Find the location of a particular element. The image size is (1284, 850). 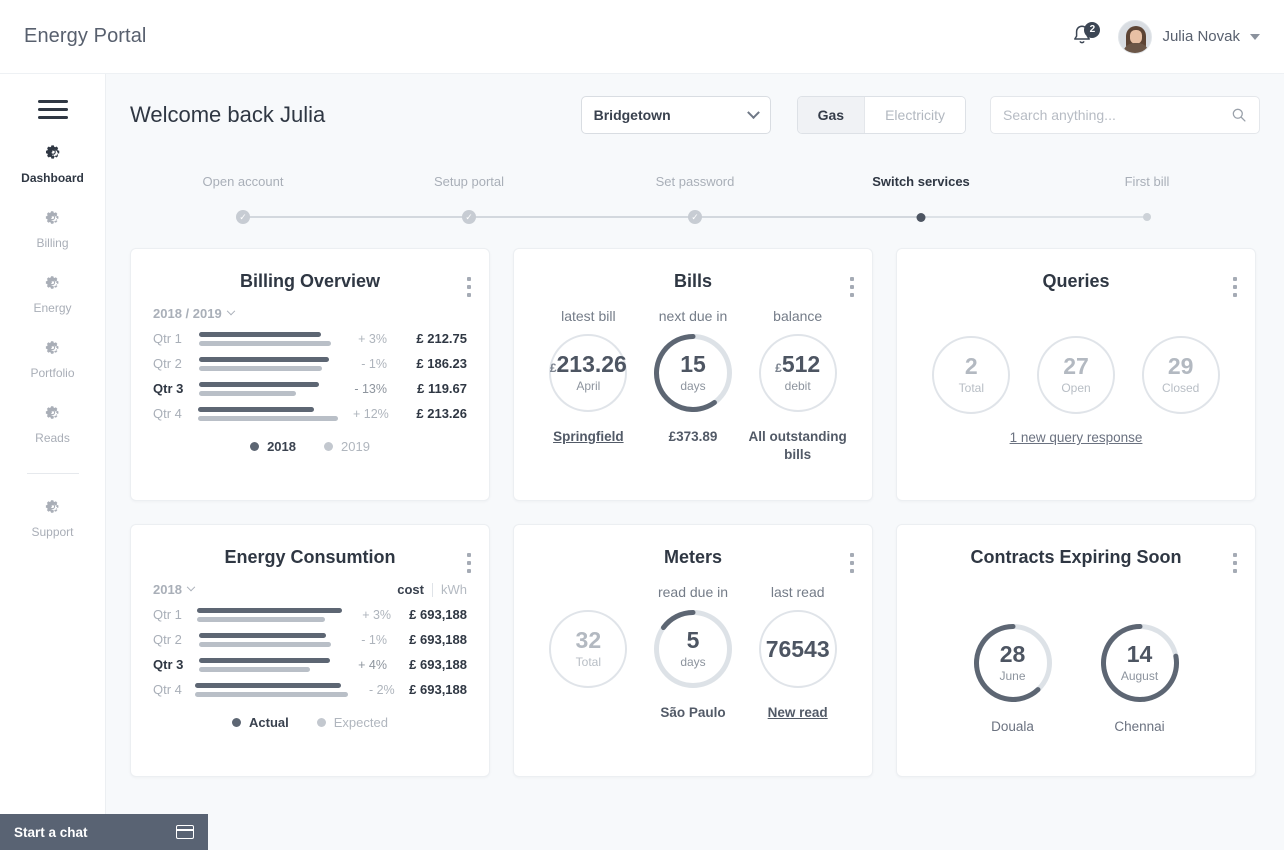

stepper-step-1: Open account is located at coordinates (243, 181).